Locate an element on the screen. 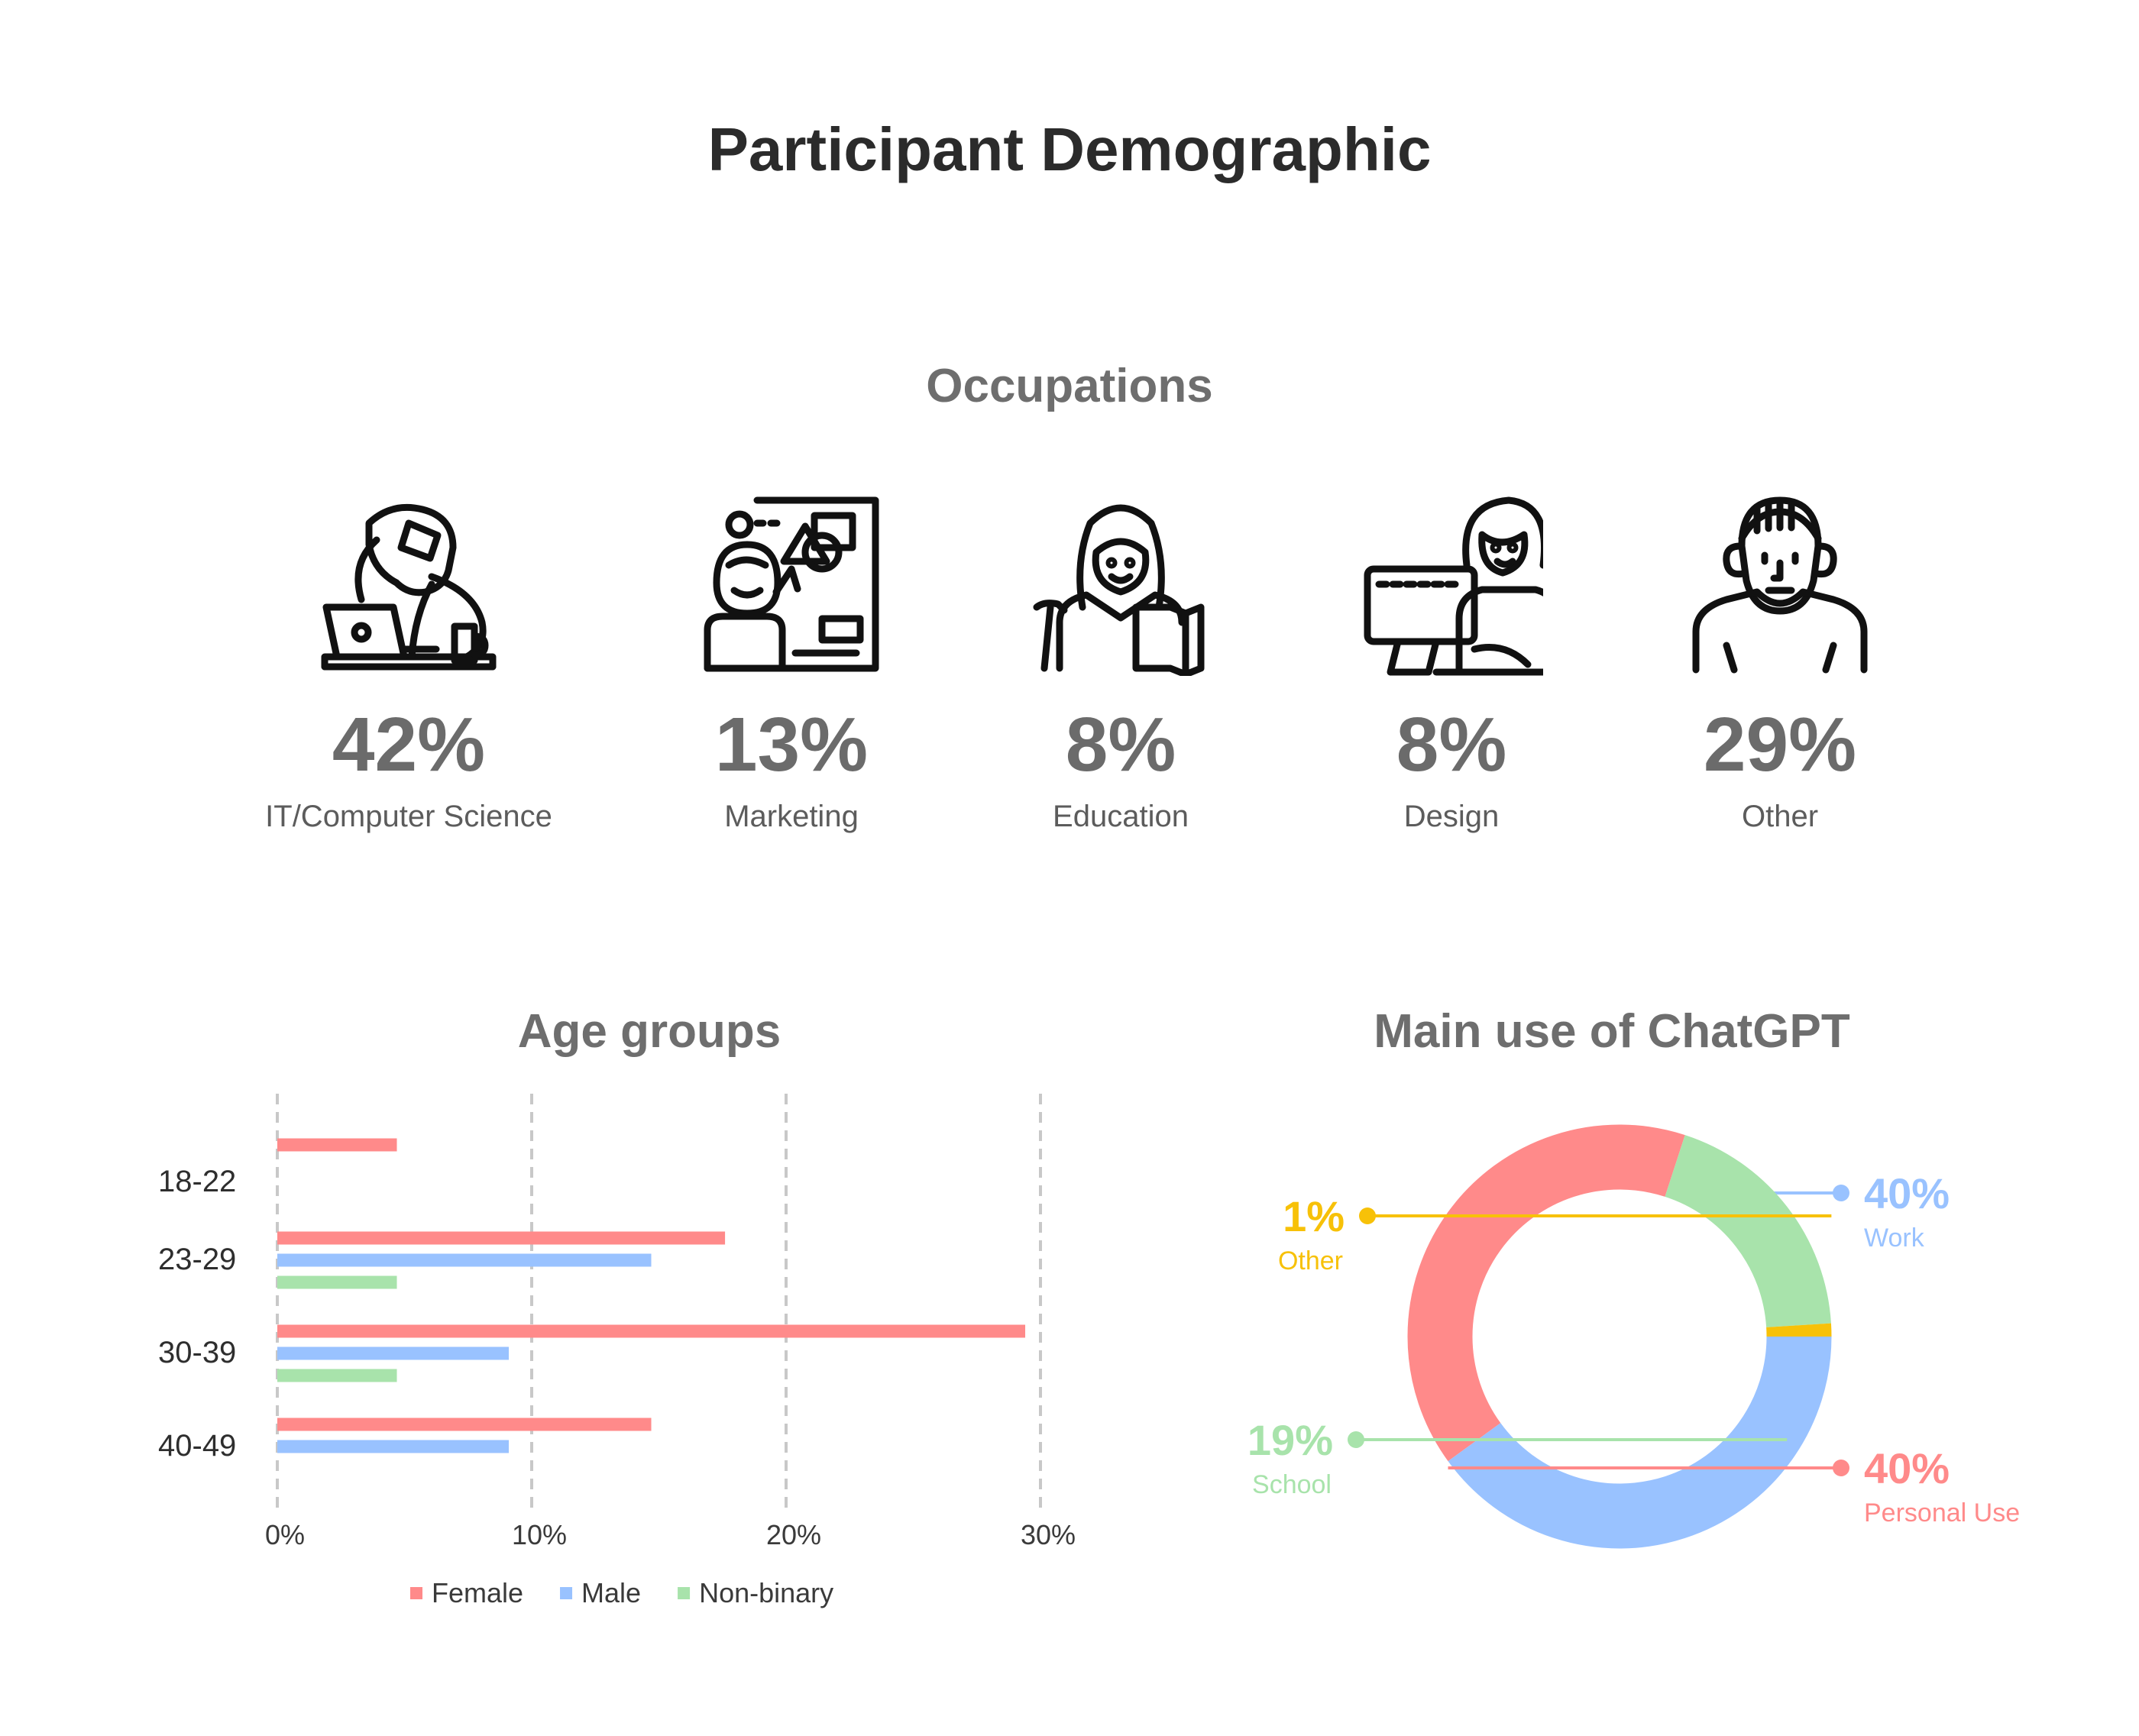 The width and height of the screenshot is (2139, 1736). x-tick-label: 20% is located at coordinates (793, 1534).